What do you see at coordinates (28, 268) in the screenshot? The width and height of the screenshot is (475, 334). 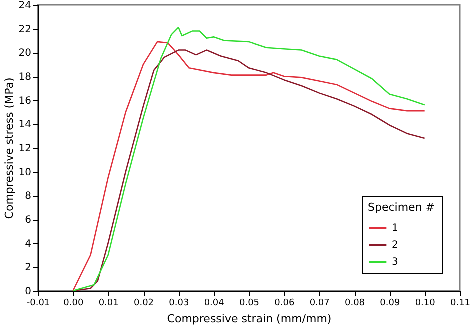 I see `y-tick-label: 2` at bounding box center [28, 268].